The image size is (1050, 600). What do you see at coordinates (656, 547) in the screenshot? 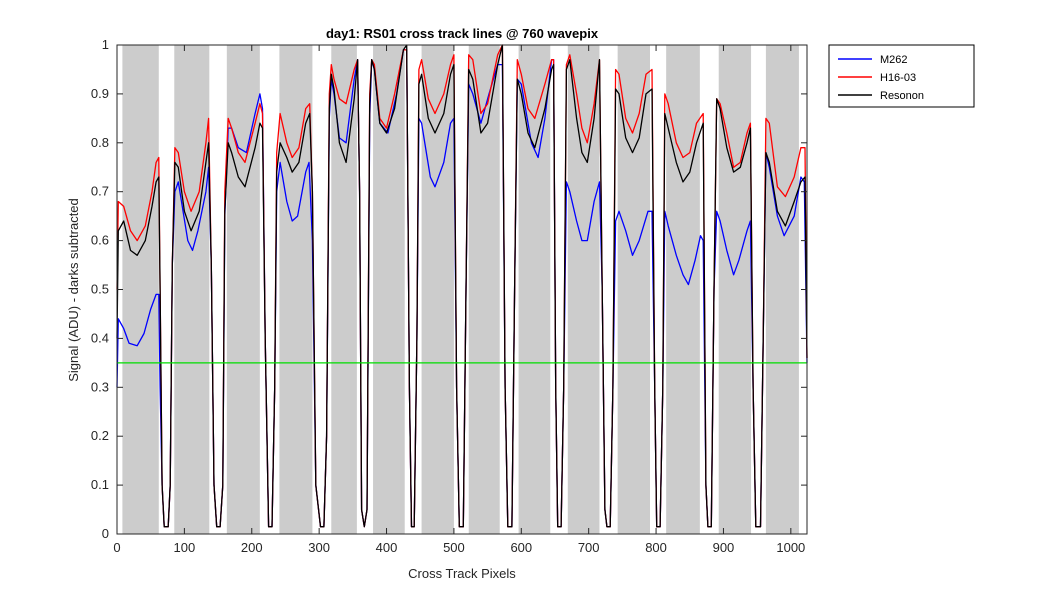
I see `x-tick-label: 800` at bounding box center [656, 547].